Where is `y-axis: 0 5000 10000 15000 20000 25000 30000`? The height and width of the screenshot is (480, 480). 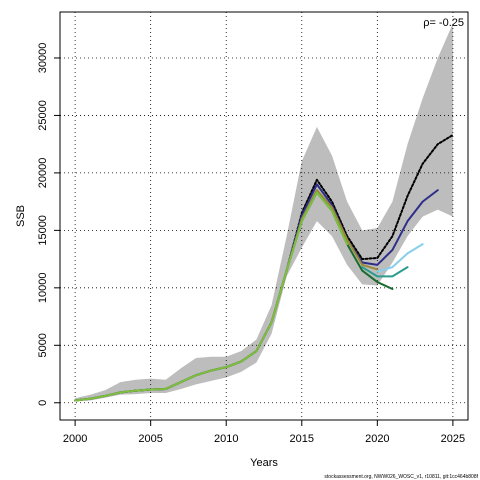
y-axis: 0 5000 10000 15000 20000 25000 30000 is located at coordinates (48, 224).